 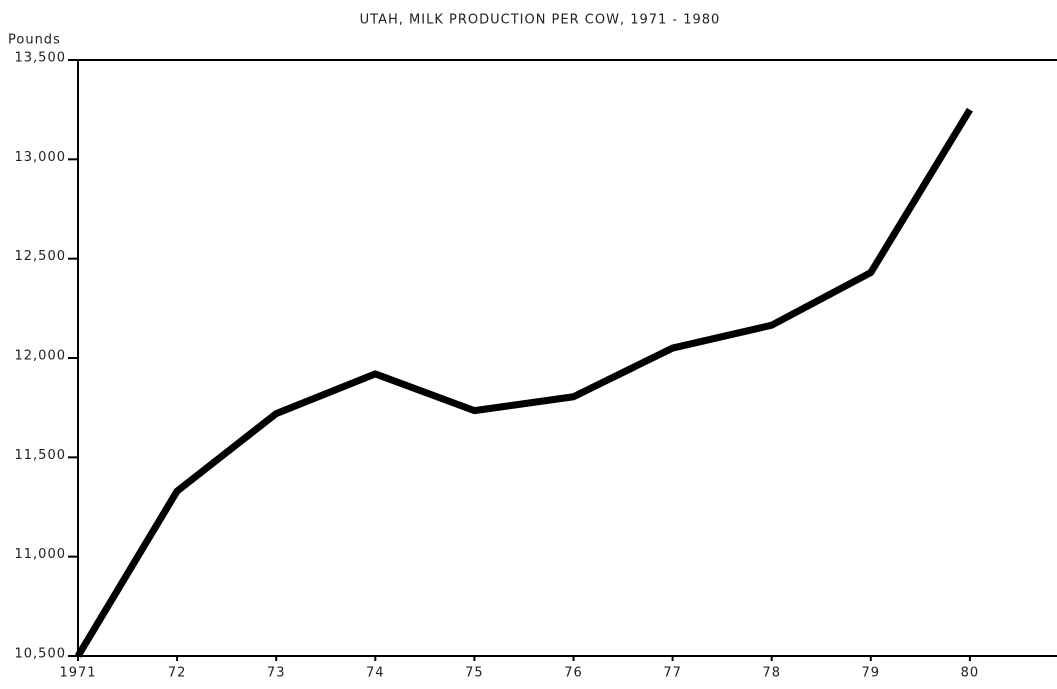 What do you see at coordinates (41, 654) in the screenshot?
I see `y-tick-label: 10,500` at bounding box center [41, 654].